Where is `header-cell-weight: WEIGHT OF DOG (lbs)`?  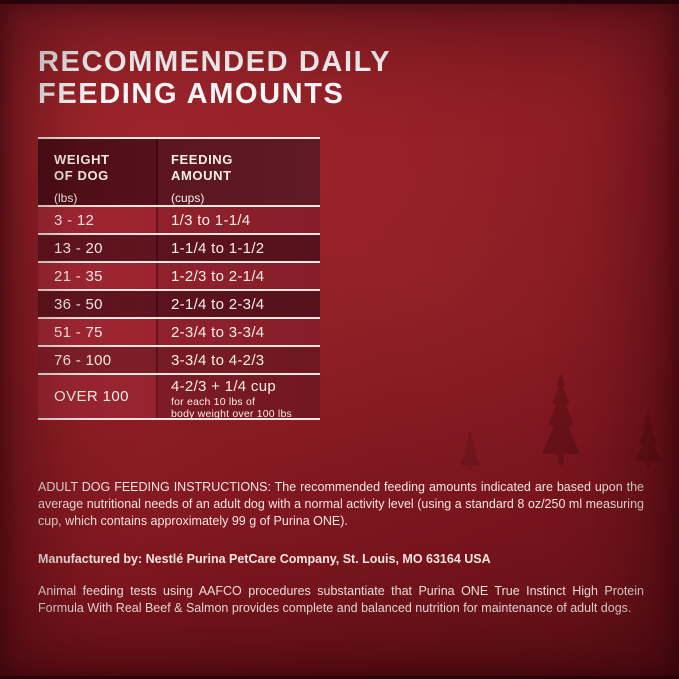 header-cell-weight: WEIGHT OF DOG (lbs) is located at coordinates (98, 172).